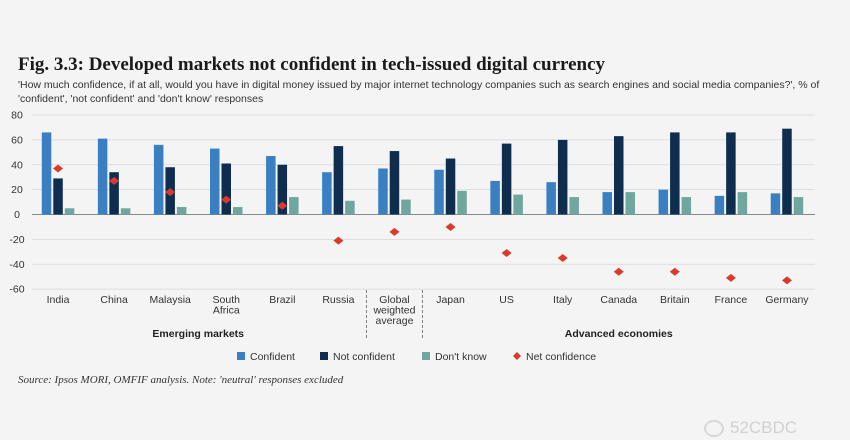  I want to click on bar-don-t-know-canada, so click(630, 203).